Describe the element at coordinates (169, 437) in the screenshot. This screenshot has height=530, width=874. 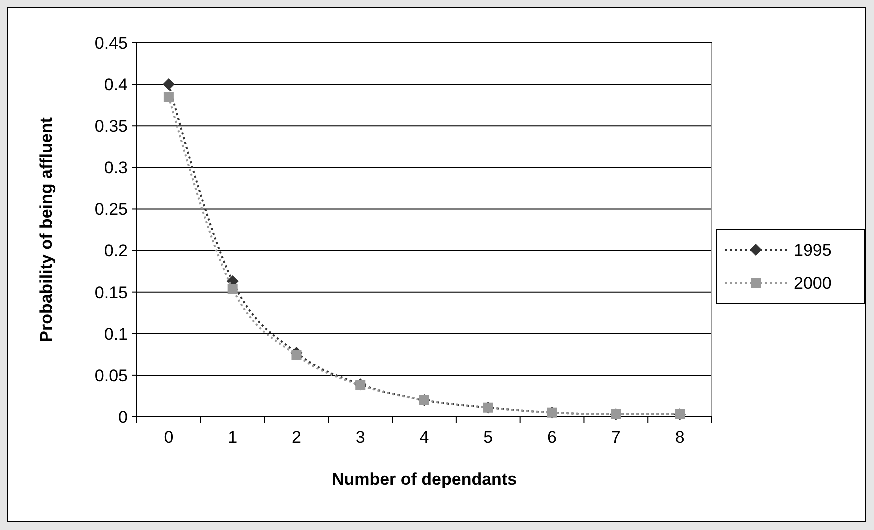
I see `x-tick-label: 0` at that location.